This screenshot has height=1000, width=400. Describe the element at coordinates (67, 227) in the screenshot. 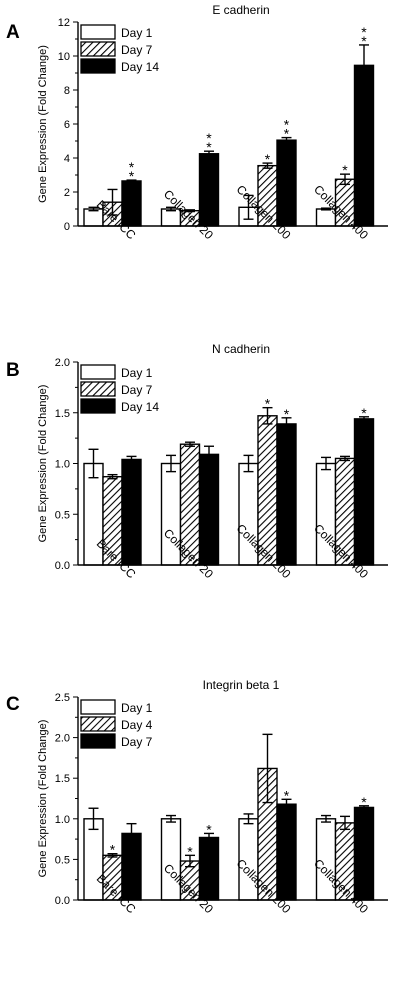

I see `y-tick-label: 0` at that location.